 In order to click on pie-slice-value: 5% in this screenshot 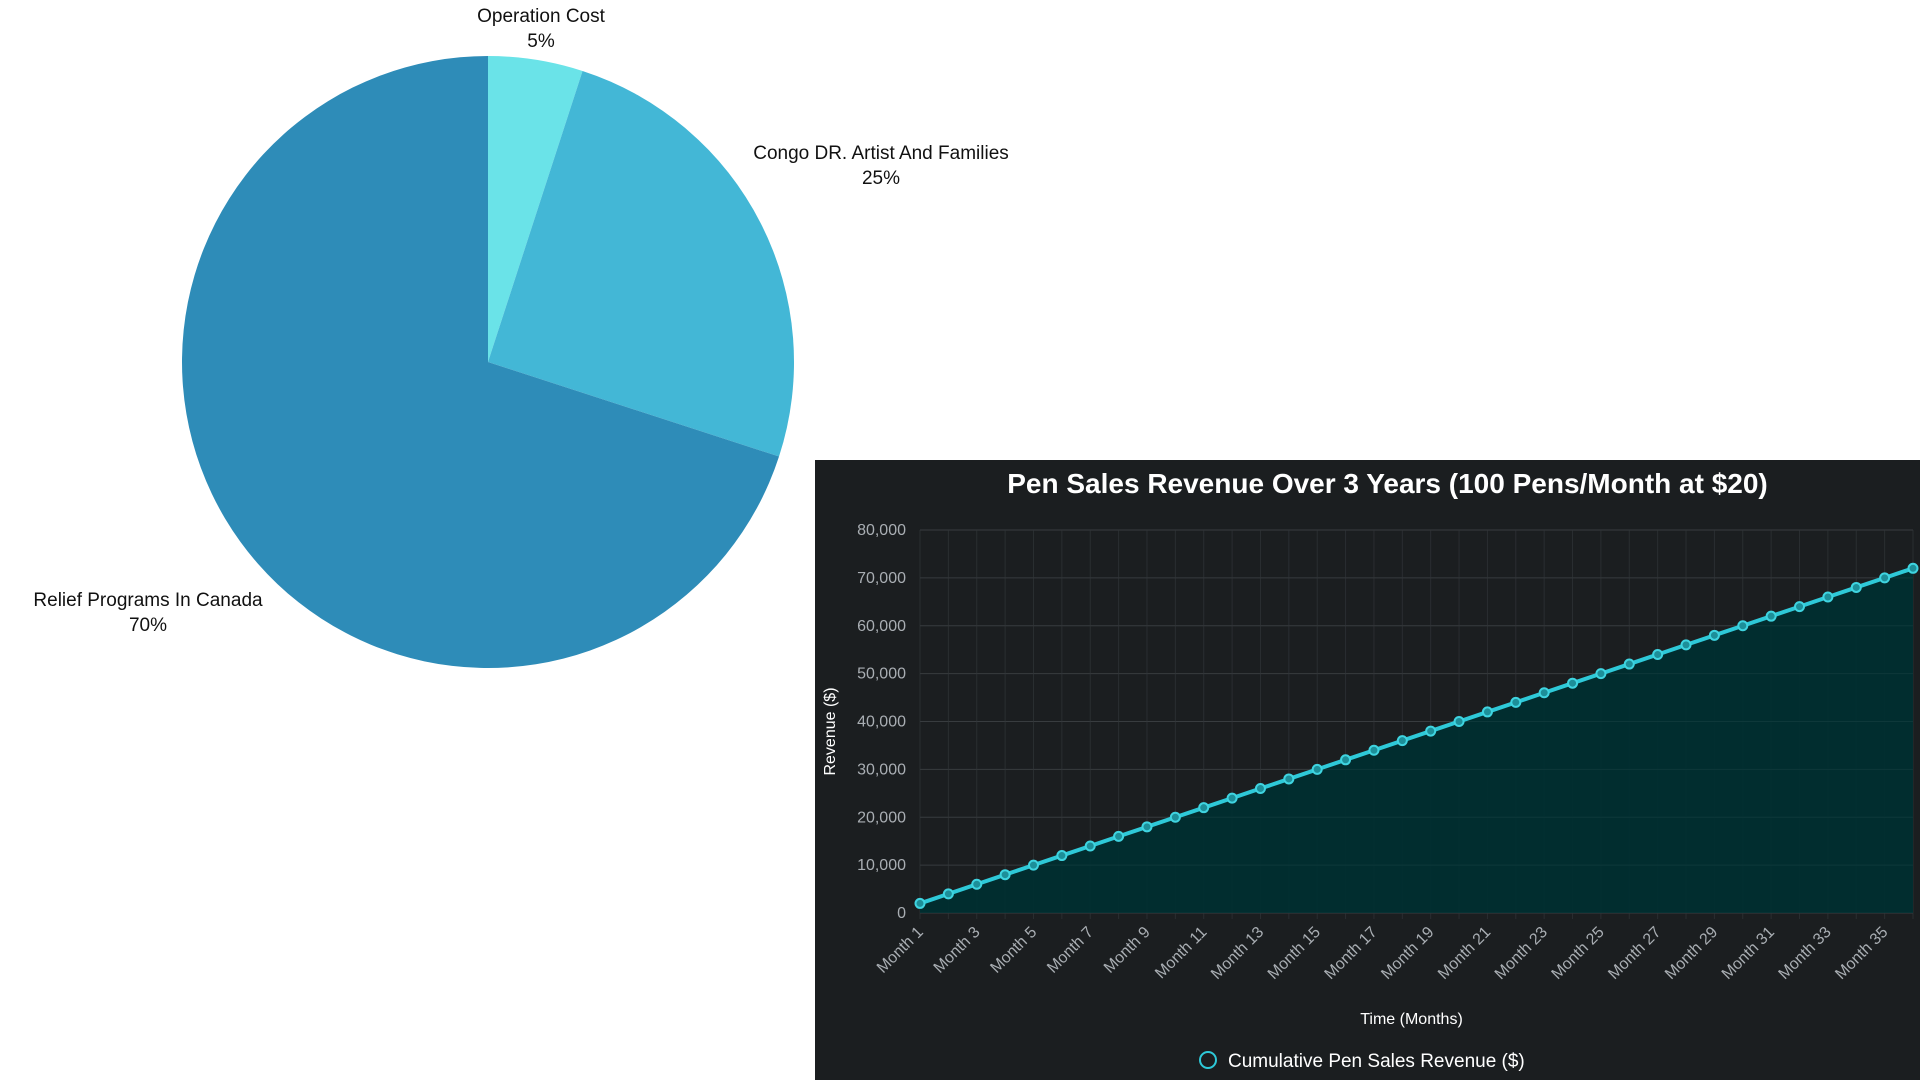, I will do `click(541, 41)`.